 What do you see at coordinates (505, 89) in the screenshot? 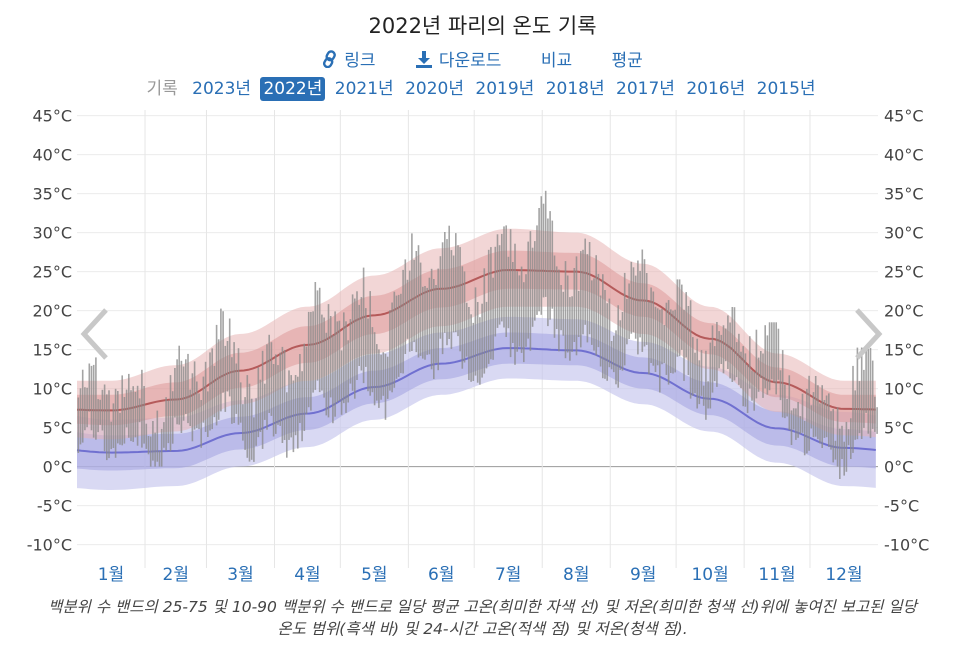
I see `year-tab-2019: 2019년` at bounding box center [505, 89].